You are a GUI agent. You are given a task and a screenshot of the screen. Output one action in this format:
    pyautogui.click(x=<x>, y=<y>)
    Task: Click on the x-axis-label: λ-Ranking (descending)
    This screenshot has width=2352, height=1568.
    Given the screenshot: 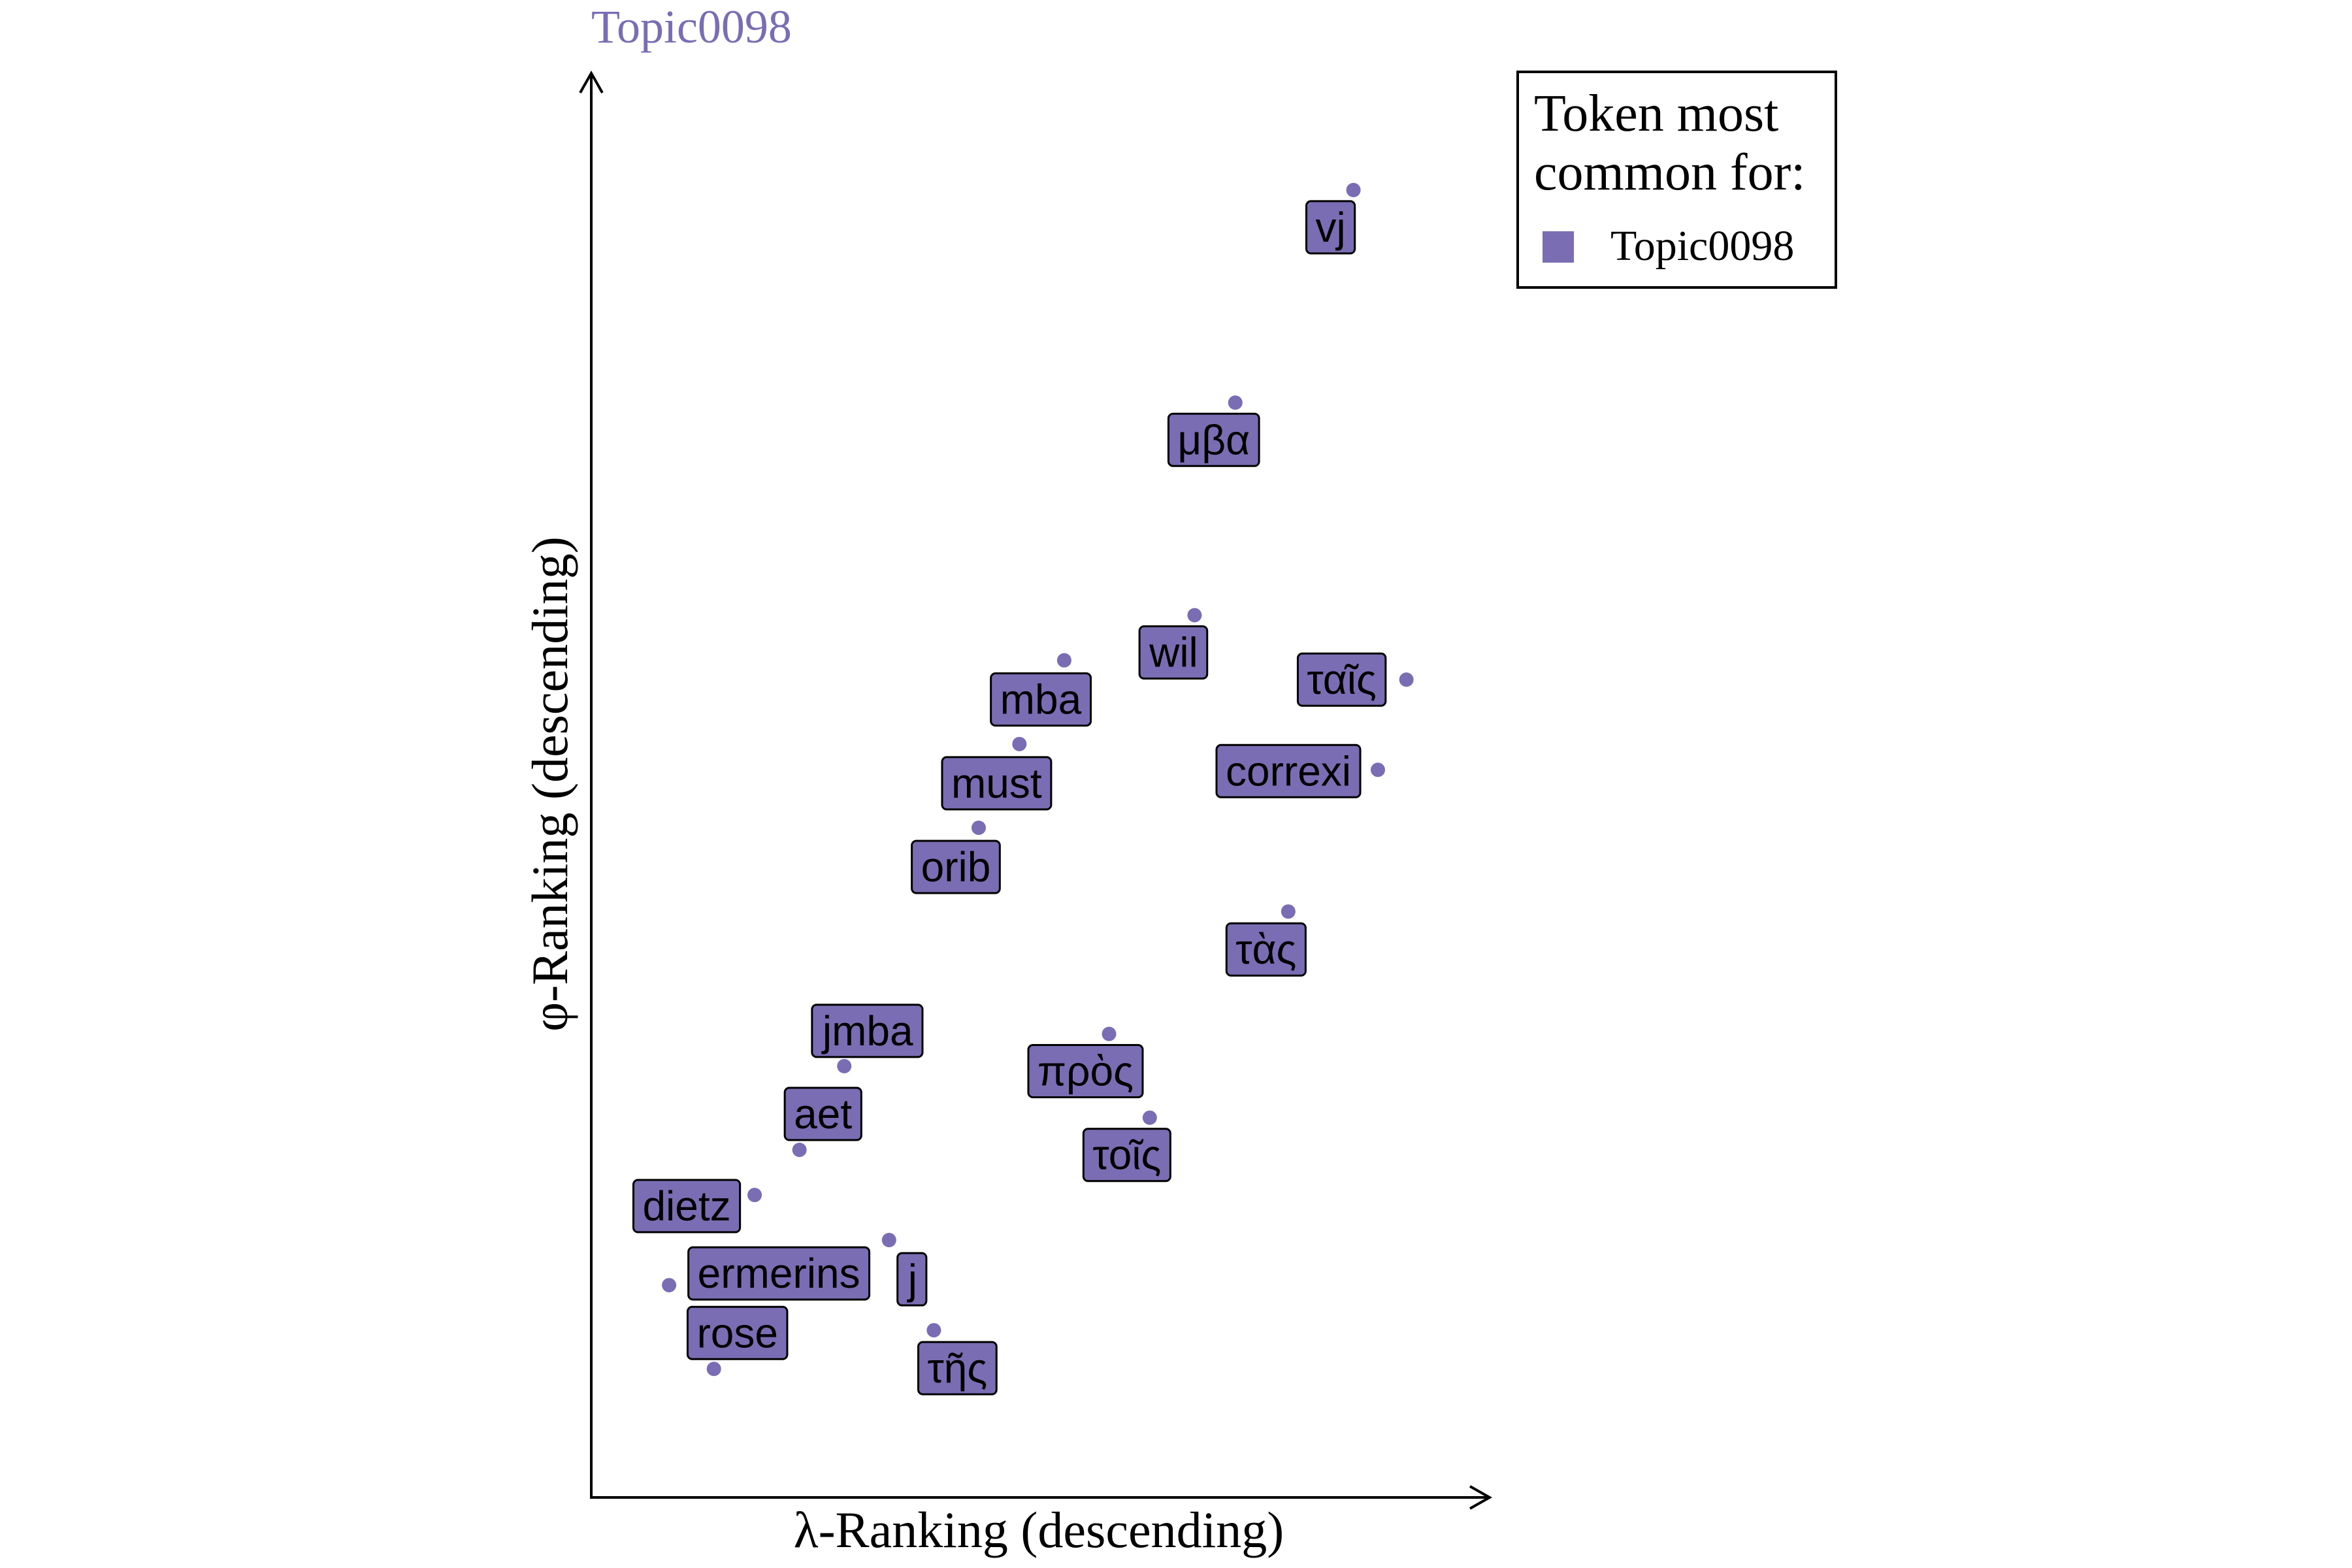 What is the action you would take?
    pyautogui.click(x=1039, y=1529)
    